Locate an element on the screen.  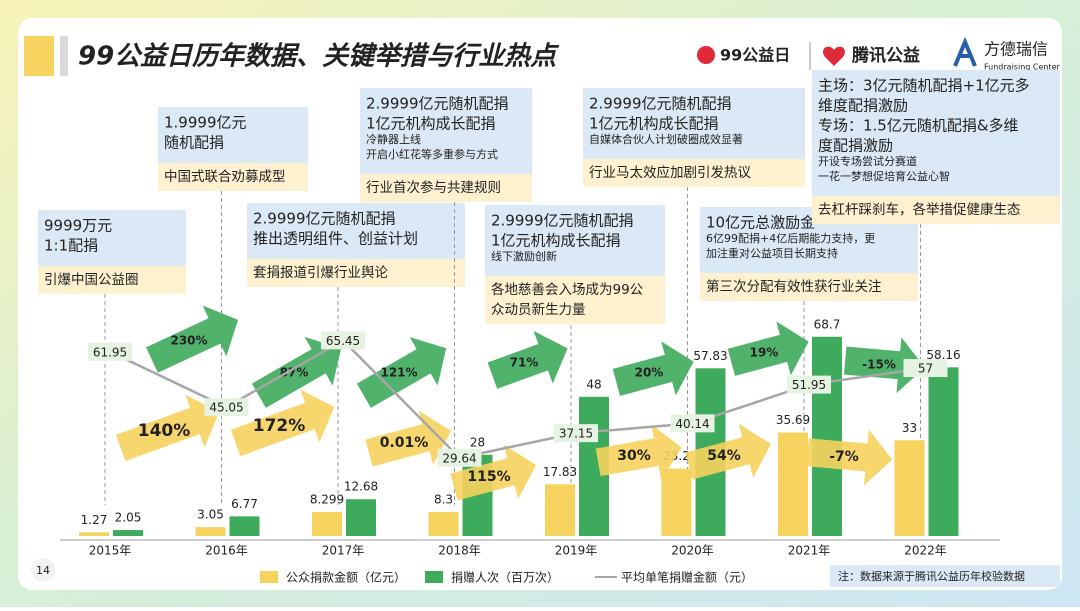
growth-arrow: -7% is located at coordinates (849, 457).